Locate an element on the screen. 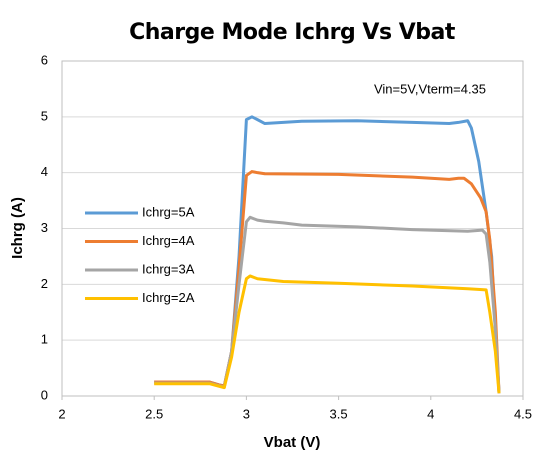 Image resolution: width=540 pixels, height=460 pixels. annotation: Vin=5V,Vterm=4.35 is located at coordinates (430, 88).